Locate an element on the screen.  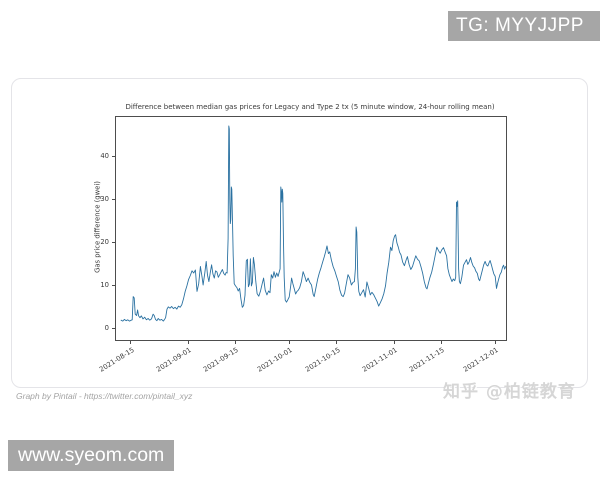
telegram-badge-text: TG: MYYJJPP is located at coordinates (520, 25).